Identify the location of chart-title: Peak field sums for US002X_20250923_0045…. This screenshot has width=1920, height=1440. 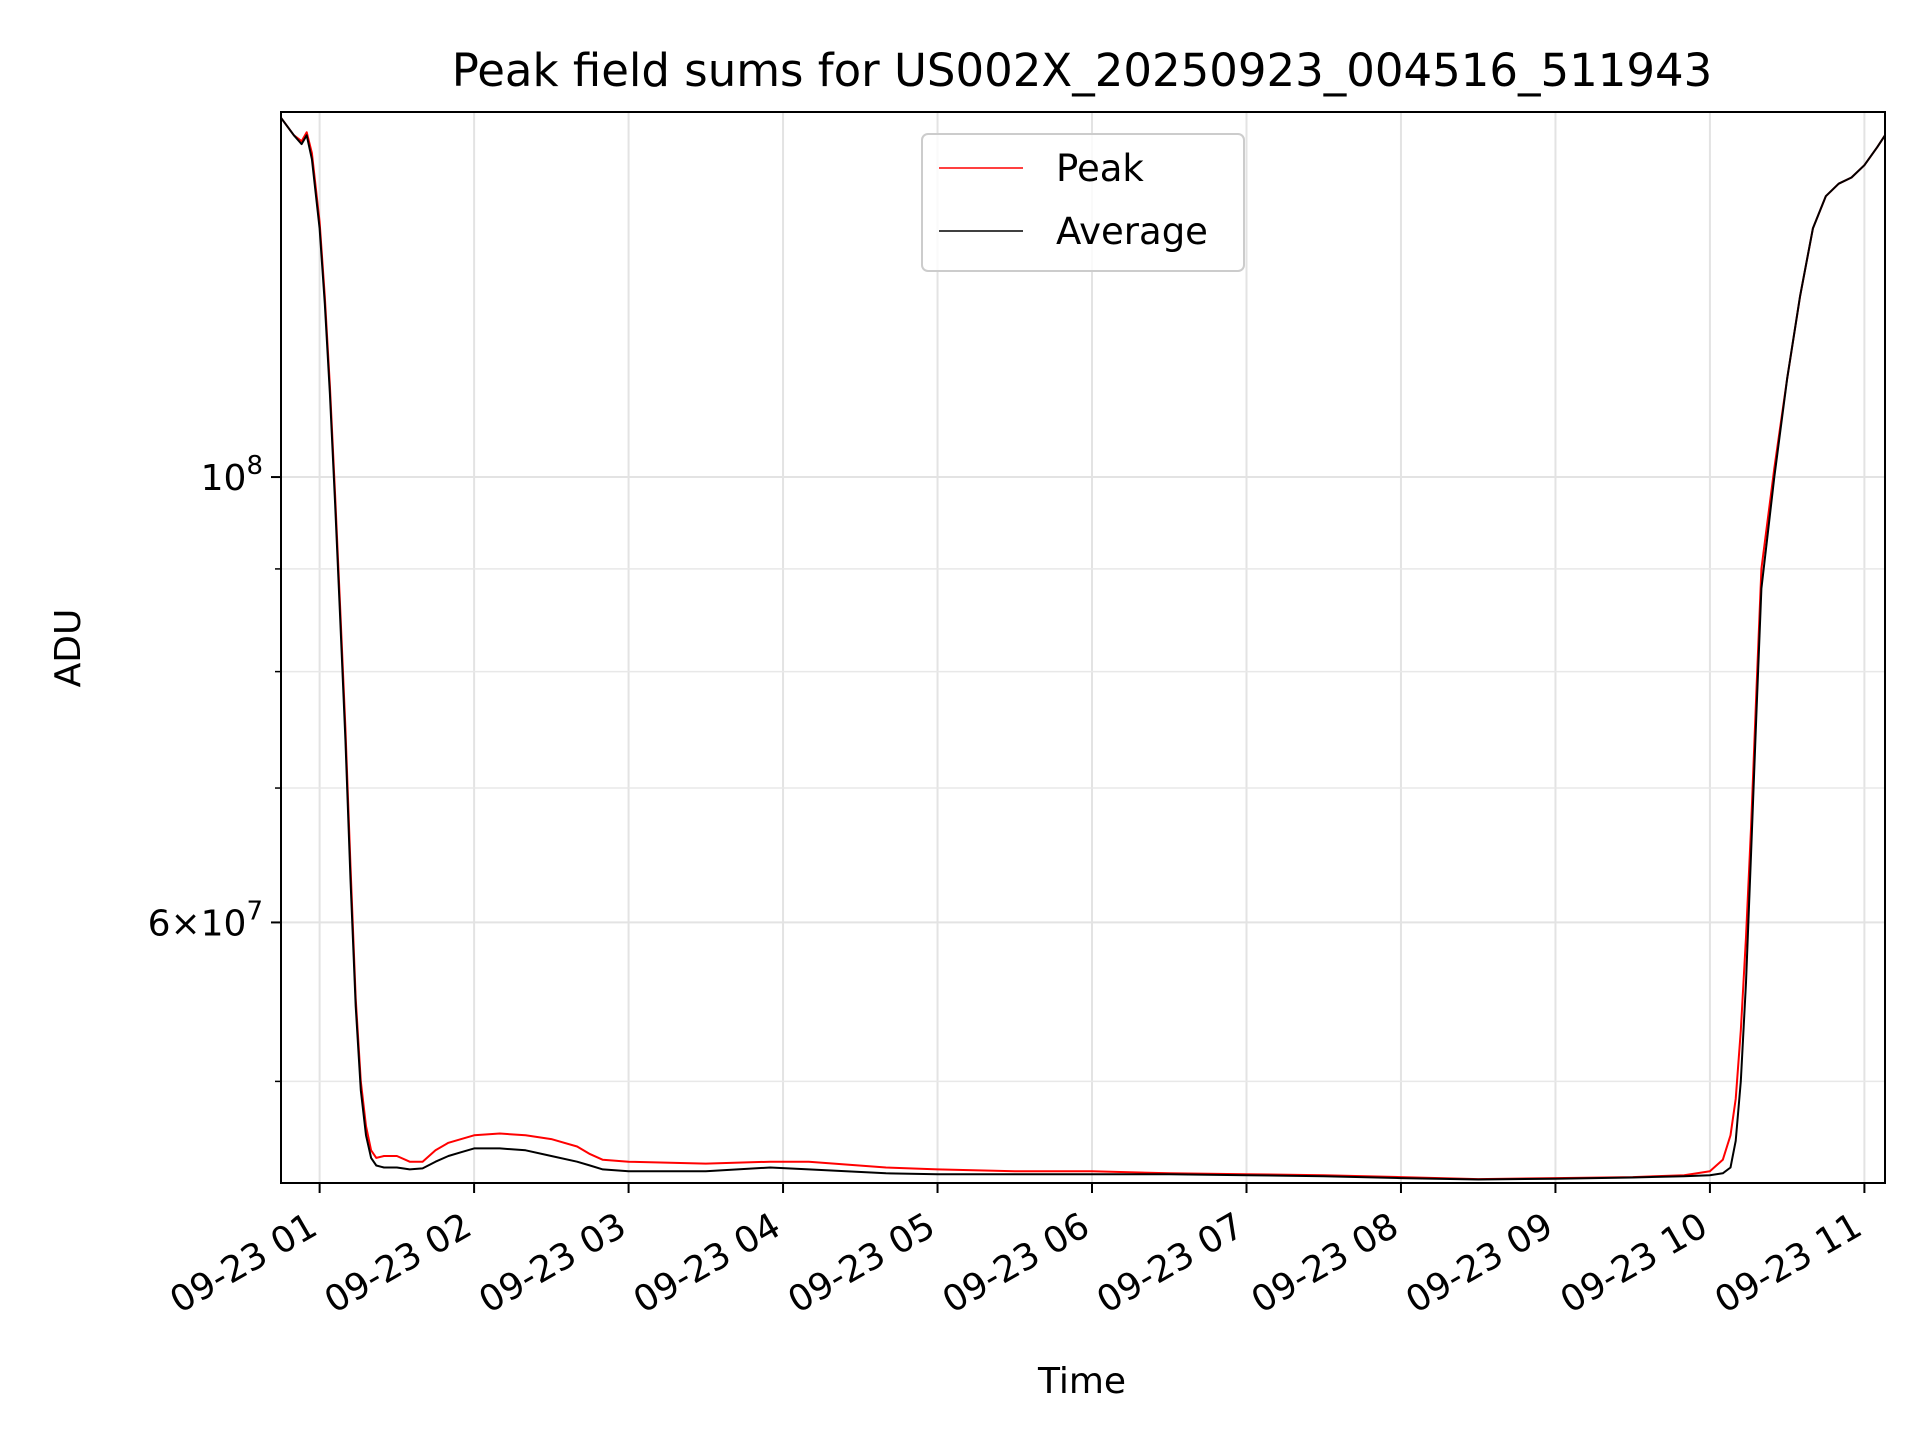
(1082, 70).